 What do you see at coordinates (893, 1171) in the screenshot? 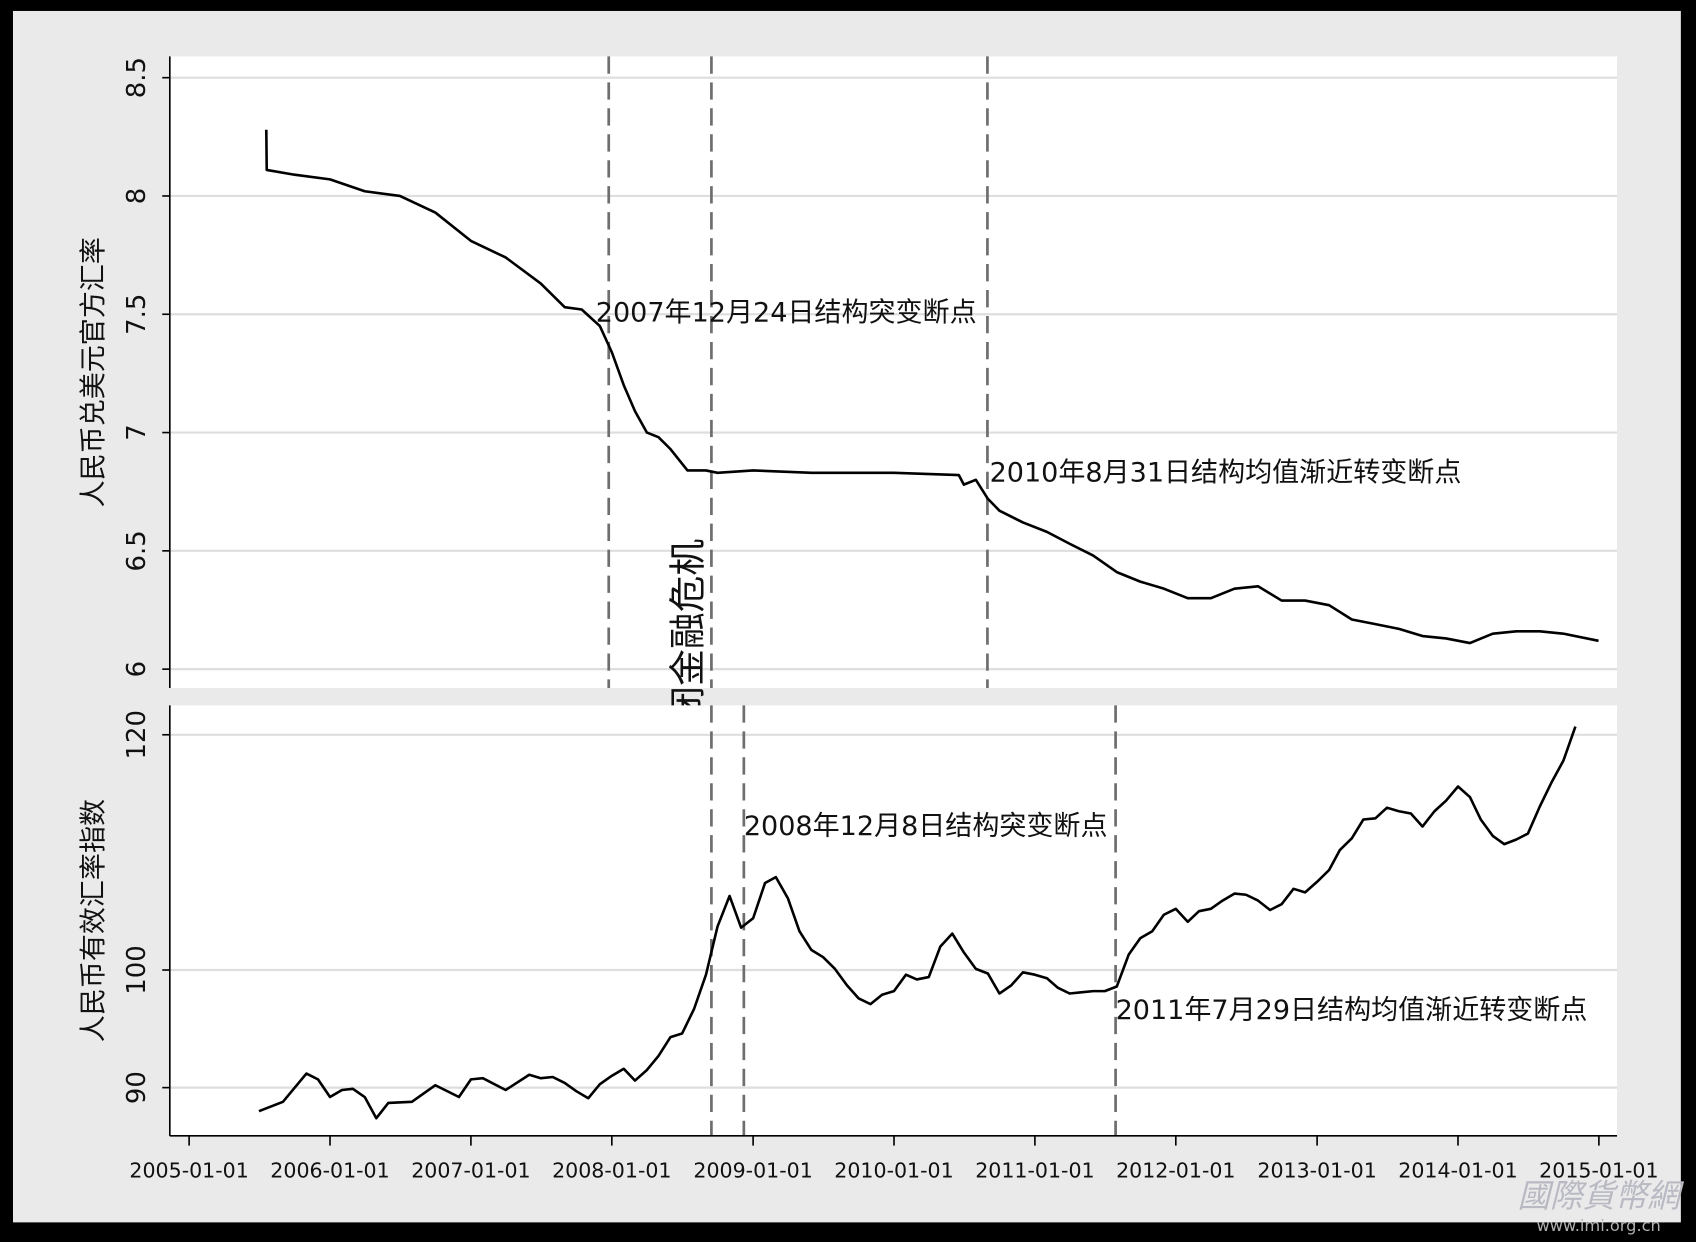
I see `x-tick-label: 2010-01-01` at bounding box center [893, 1171].